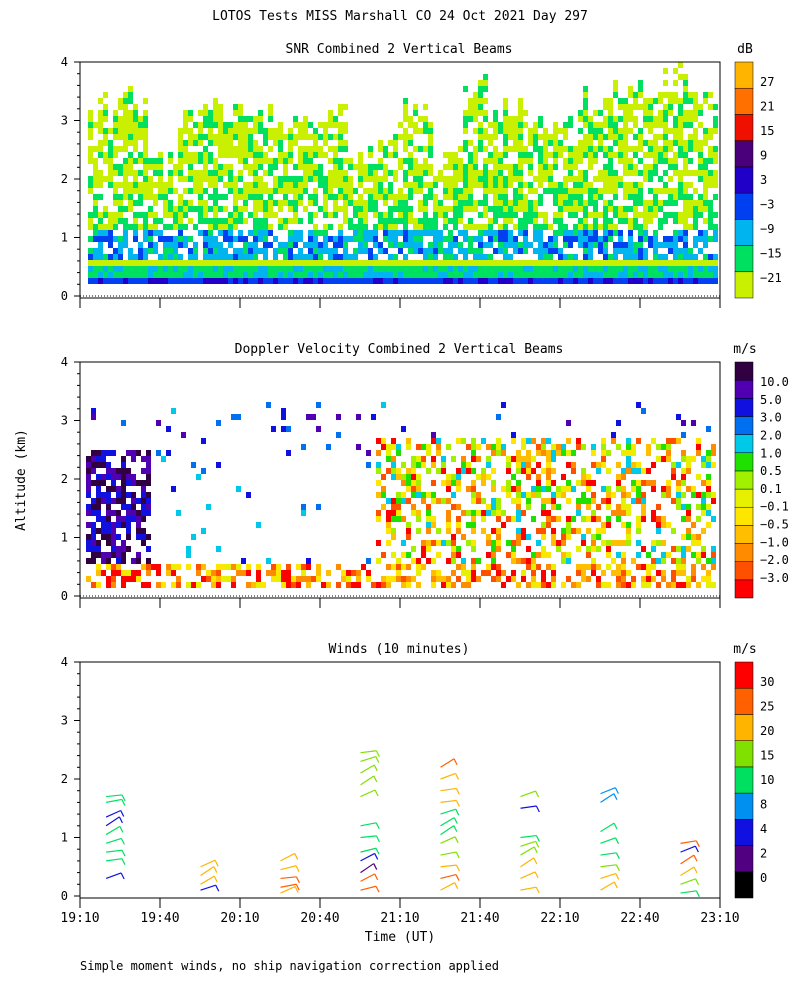 The height and width of the screenshot is (1000, 800). What do you see at coordinates (767, 131) in the screenshot?
I see `colorbar-label: 15` at bounding box center [767, 131].